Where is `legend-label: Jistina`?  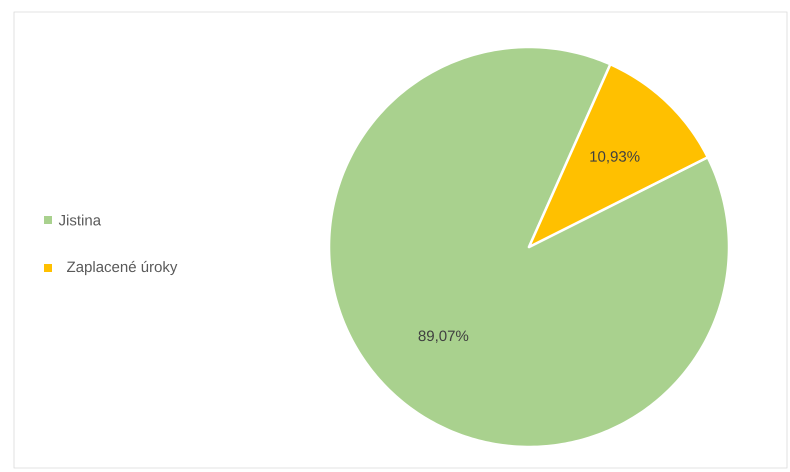 legend-label: Jistina is located at coordinates (80, 220).